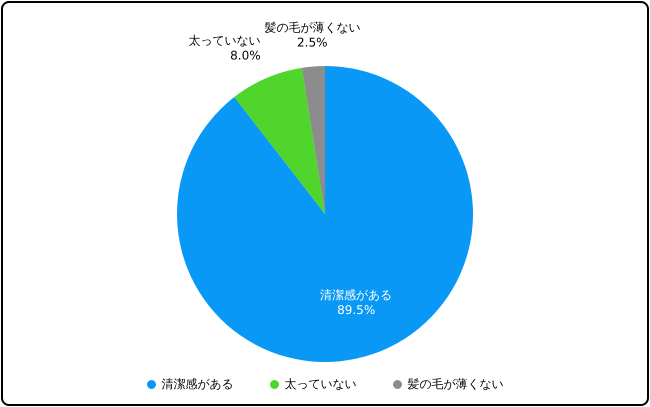 The image size is (650, 407). I want to click on legend-label: 髪の毛が薄くない, so click(455, 384).